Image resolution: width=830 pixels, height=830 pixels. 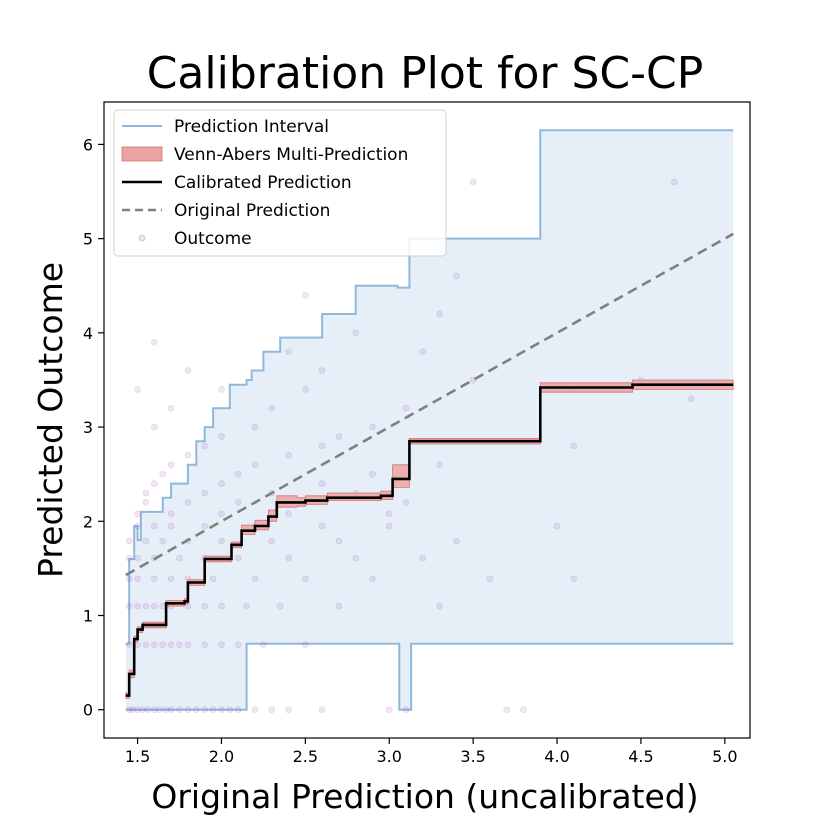 I want to click on y-tick-label: 1, so click(x=88, y=616).